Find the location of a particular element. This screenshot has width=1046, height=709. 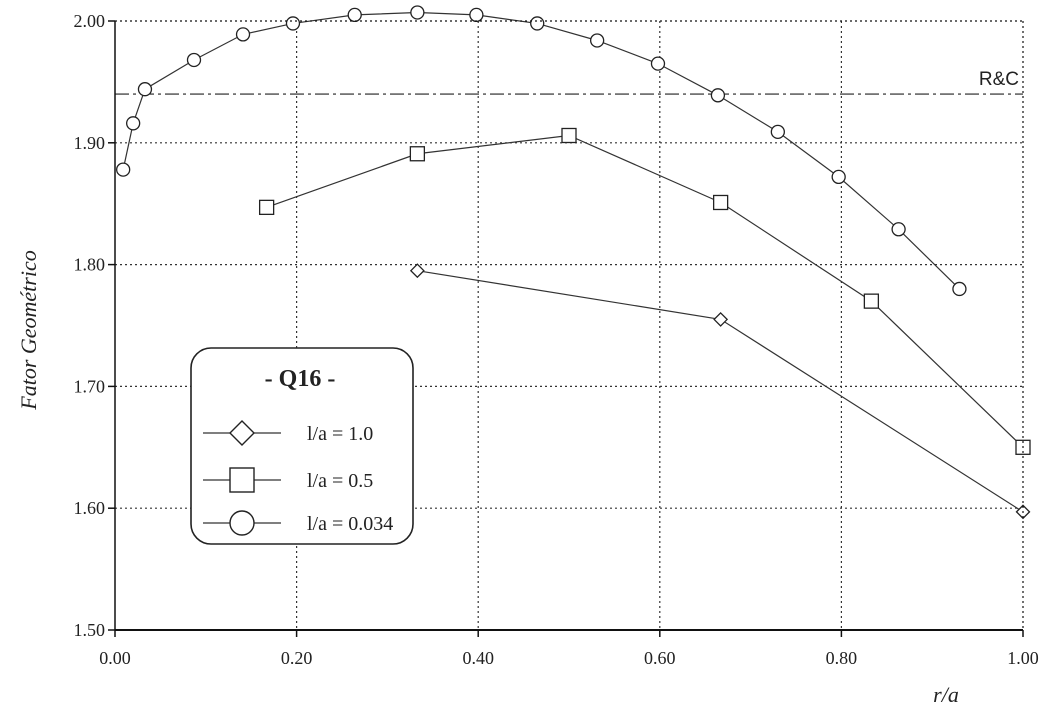

x-tick-label: 0.40 is located at coordinates (478, 658).